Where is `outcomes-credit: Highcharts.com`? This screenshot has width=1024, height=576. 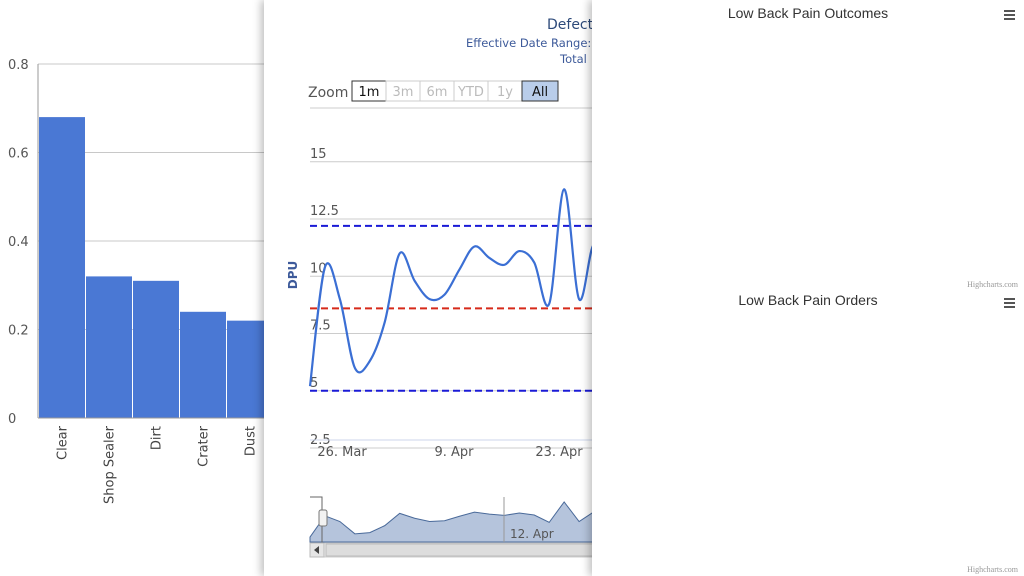 outcomes-credit: Highcharts.com is located at coordinates (992, 284).